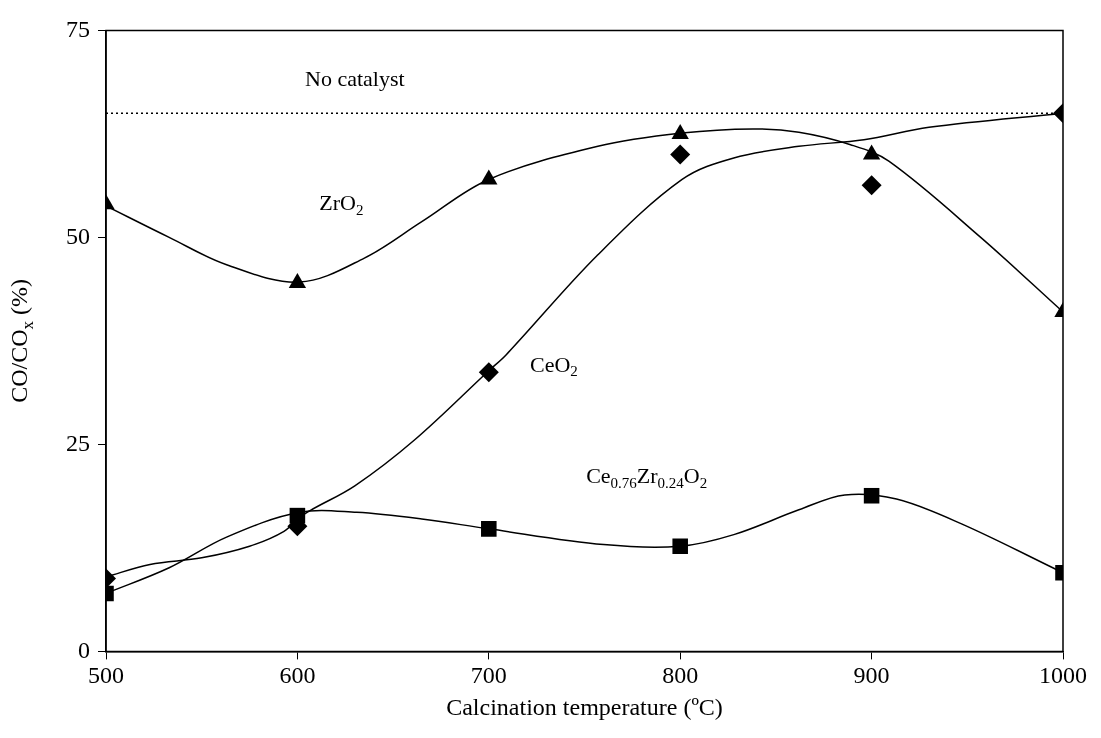  I want to click on y-tick-label: 75, so click(78, 28).